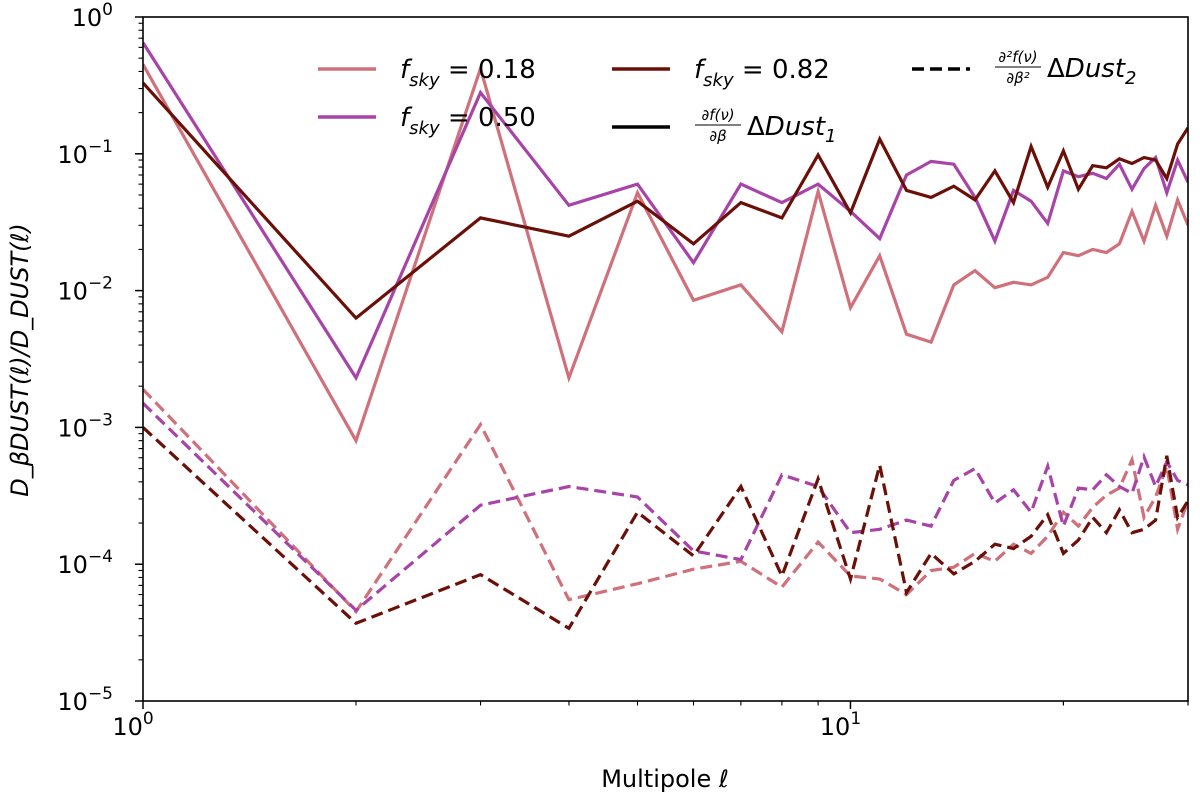 The width and height of the screenshot is (1200, 804). What do you see at coordinates (92, 16) in the screenshot?
I see `y-tick-label: 10⁰` at bounding box center [92, 16].